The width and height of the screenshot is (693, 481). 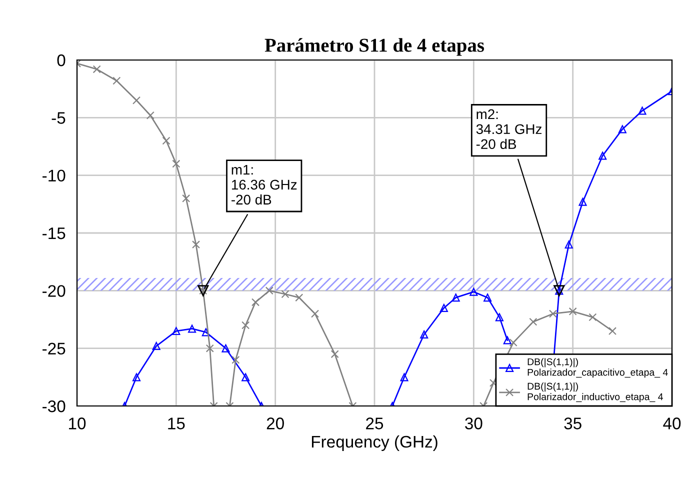 I want to click on x-axis-title: Frequency (GHz), so click(x=375, y=443).